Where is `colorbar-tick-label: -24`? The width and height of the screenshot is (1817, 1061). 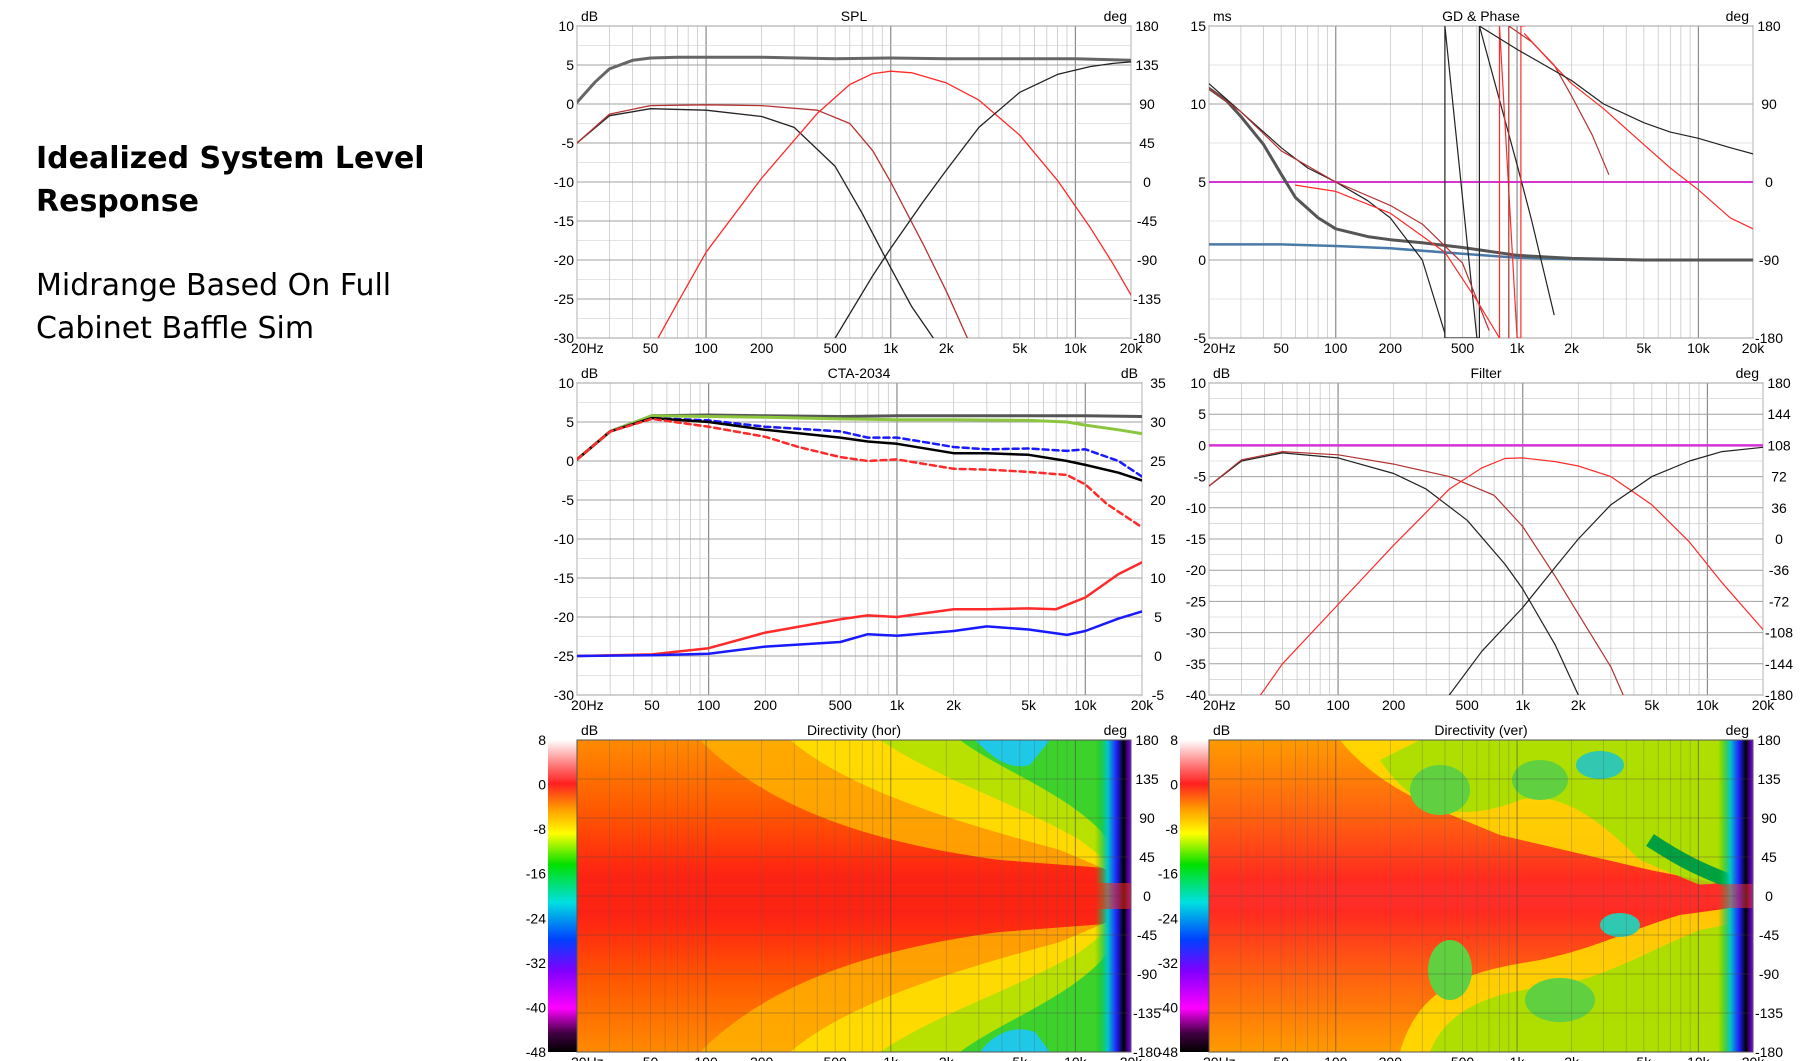 colorbar-tick-label: -24 is located at coordinates (1168, 918).